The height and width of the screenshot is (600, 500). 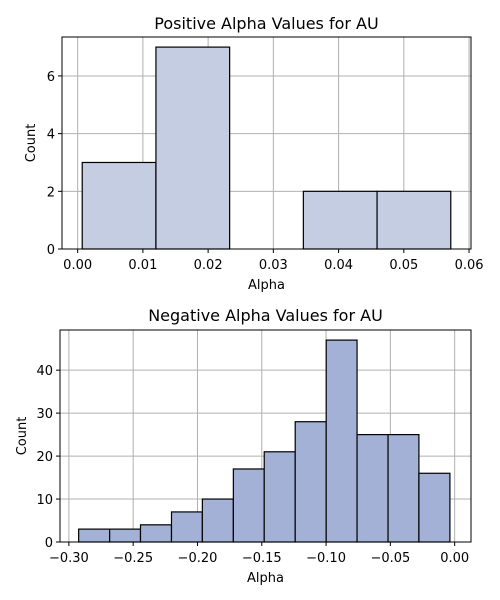 What do you see at coordinates (44, 500) in the screenshot?
I see `y-tick-label: 10` at bounding box center [44, 500].